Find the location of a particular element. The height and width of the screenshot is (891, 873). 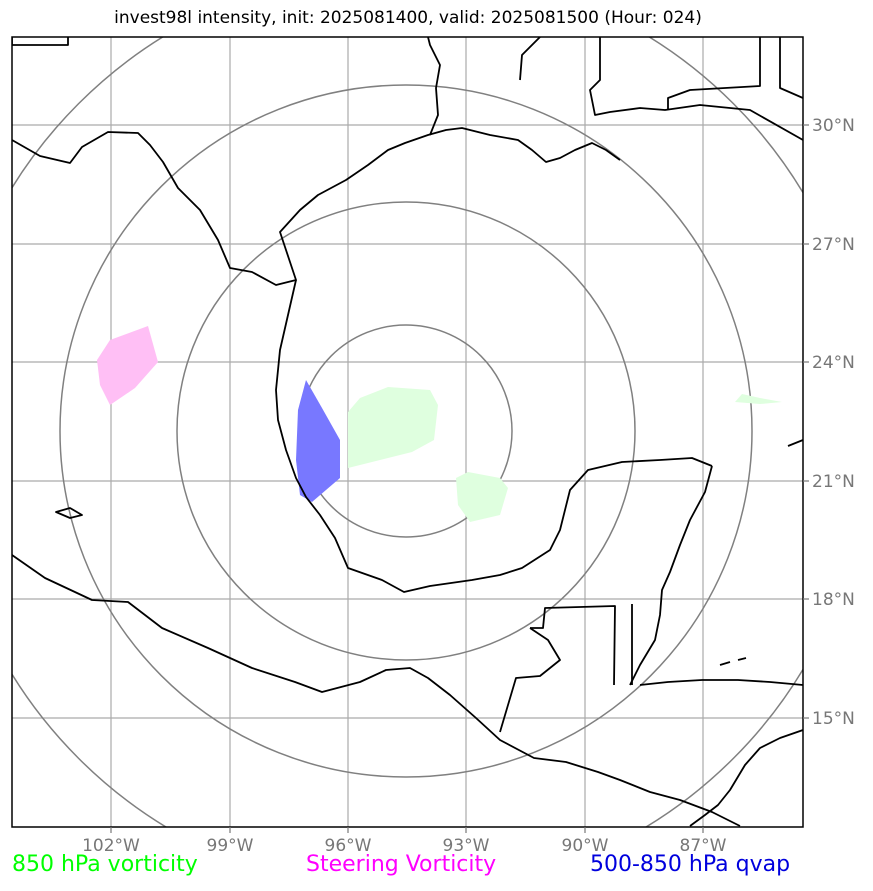

lat-label-18n: 18°N is located at coordinates (833, 600).